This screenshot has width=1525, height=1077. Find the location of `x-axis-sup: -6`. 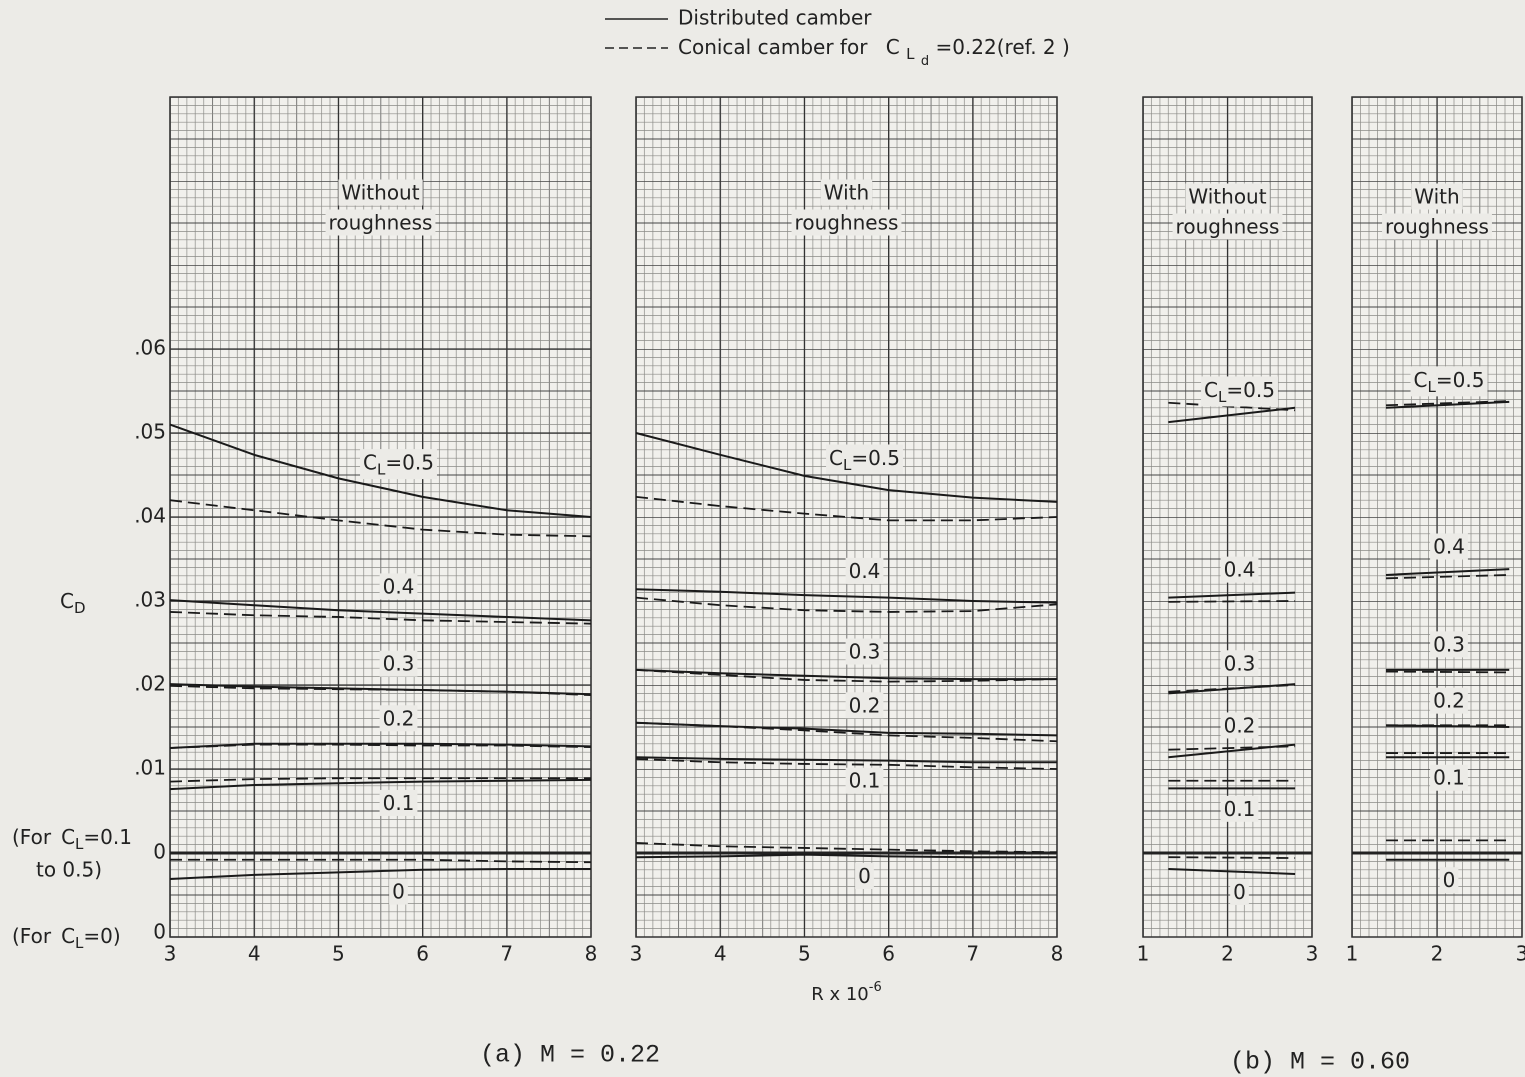

x-axis-sup: -6 is located at coordinates (875, 987).